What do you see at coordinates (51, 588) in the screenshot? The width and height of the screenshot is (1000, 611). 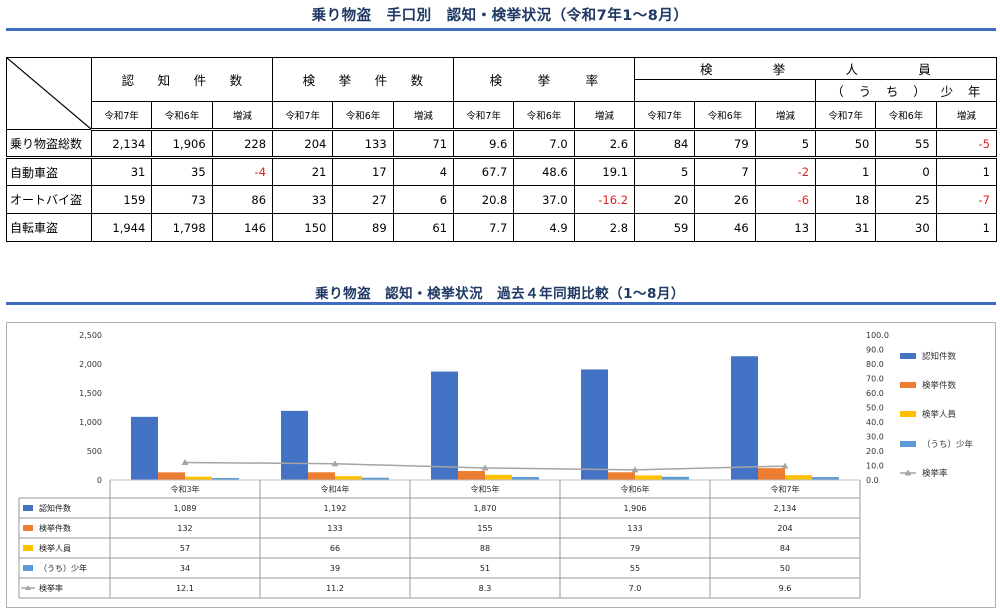 I see `data-table-series-name: 検挙率` at bounding box center [51, 588].